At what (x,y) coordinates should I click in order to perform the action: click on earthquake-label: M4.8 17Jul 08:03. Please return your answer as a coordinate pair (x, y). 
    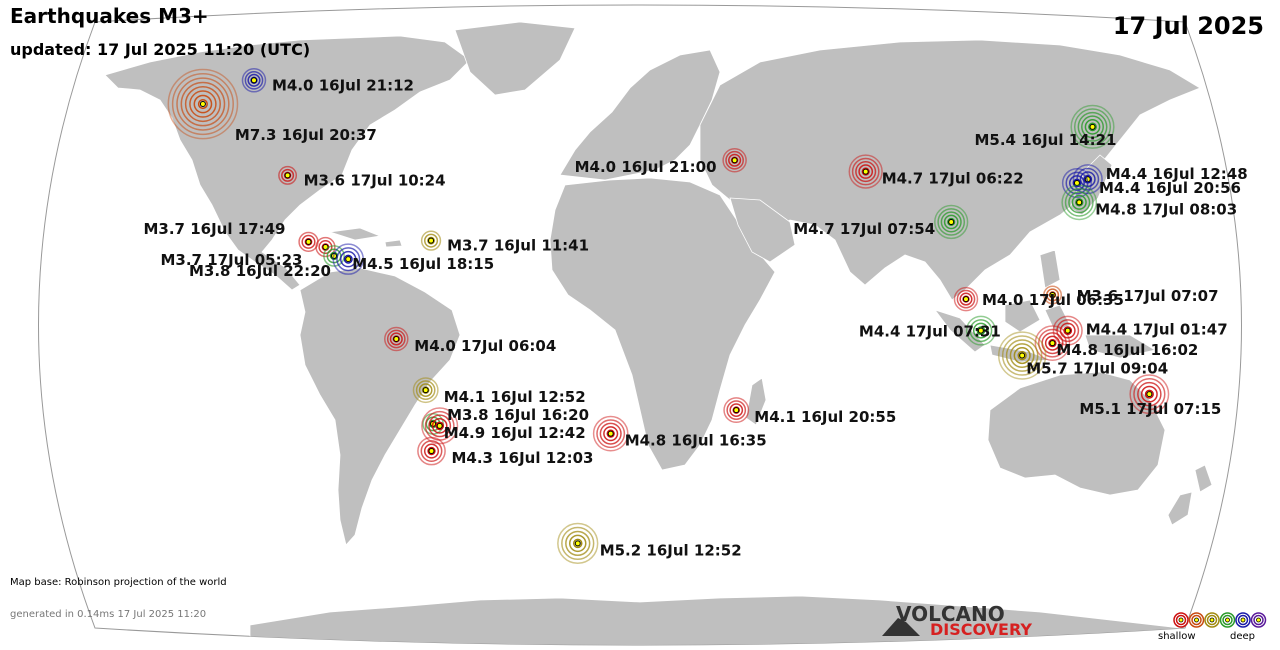
    Looking at the image, I should click on (1166, 209).